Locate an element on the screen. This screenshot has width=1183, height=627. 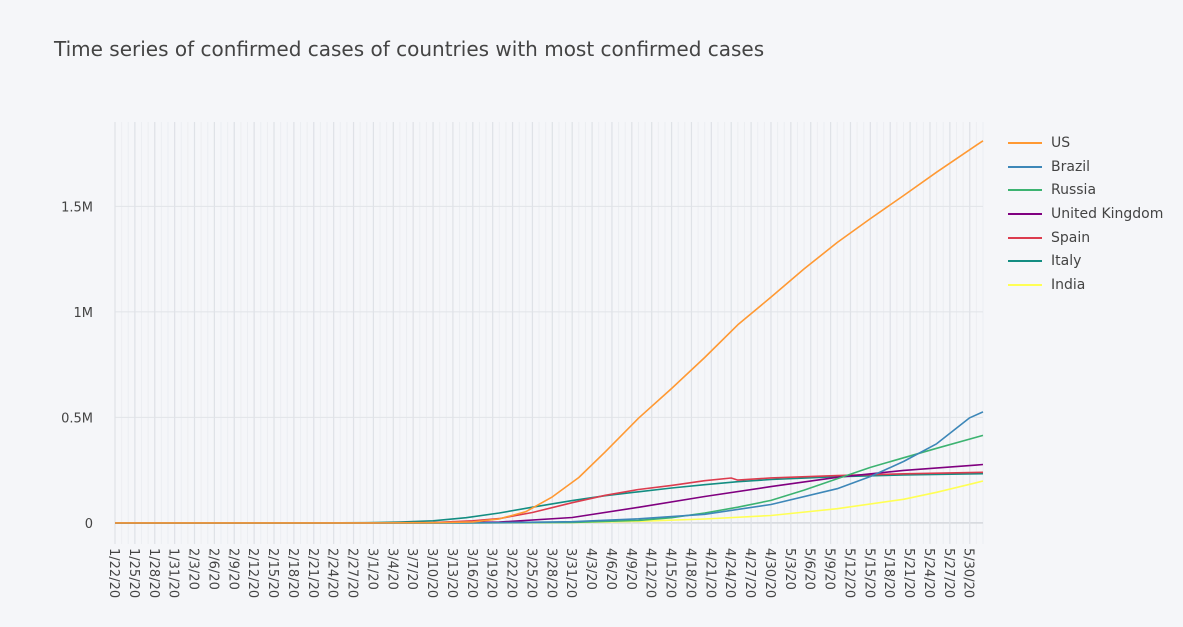
x-tick-label: 3/25/20 is located at coordinates (530, 573).